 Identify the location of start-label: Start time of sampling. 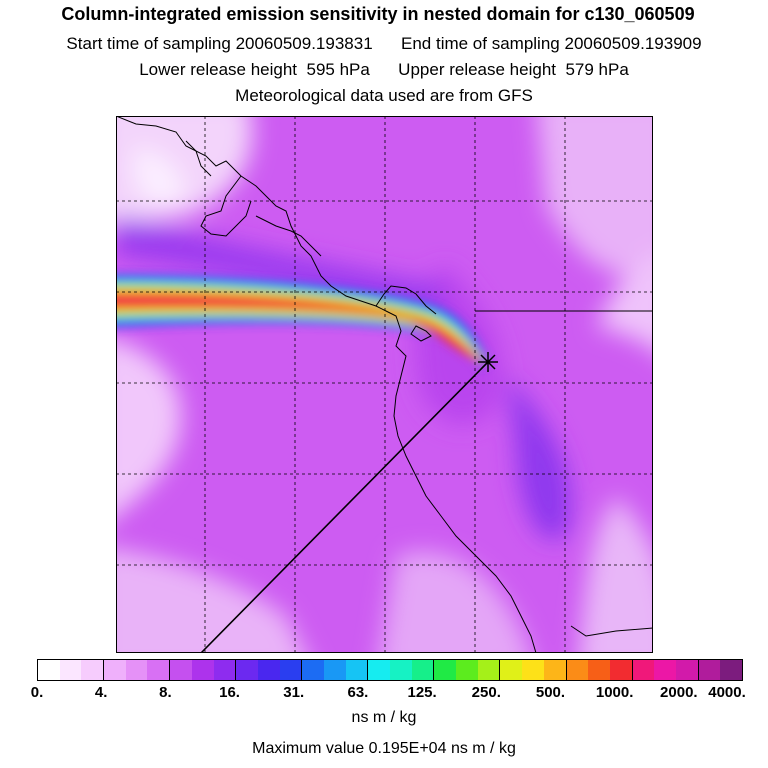
(148, 43).